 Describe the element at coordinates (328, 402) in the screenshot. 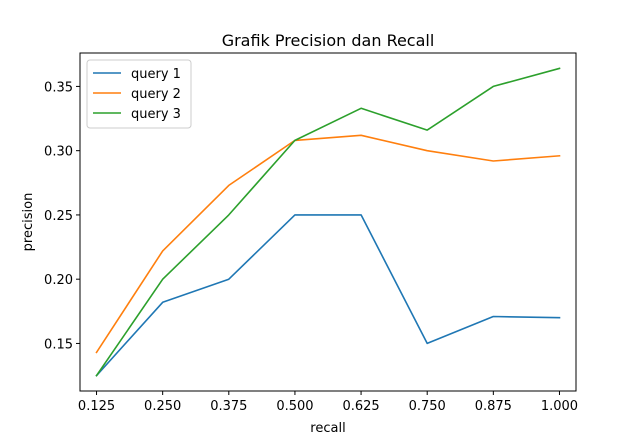

I see `x-axis: 0.125 0.250 0.375 0.500 0.625 0.750 0.875 1.000` at that location.